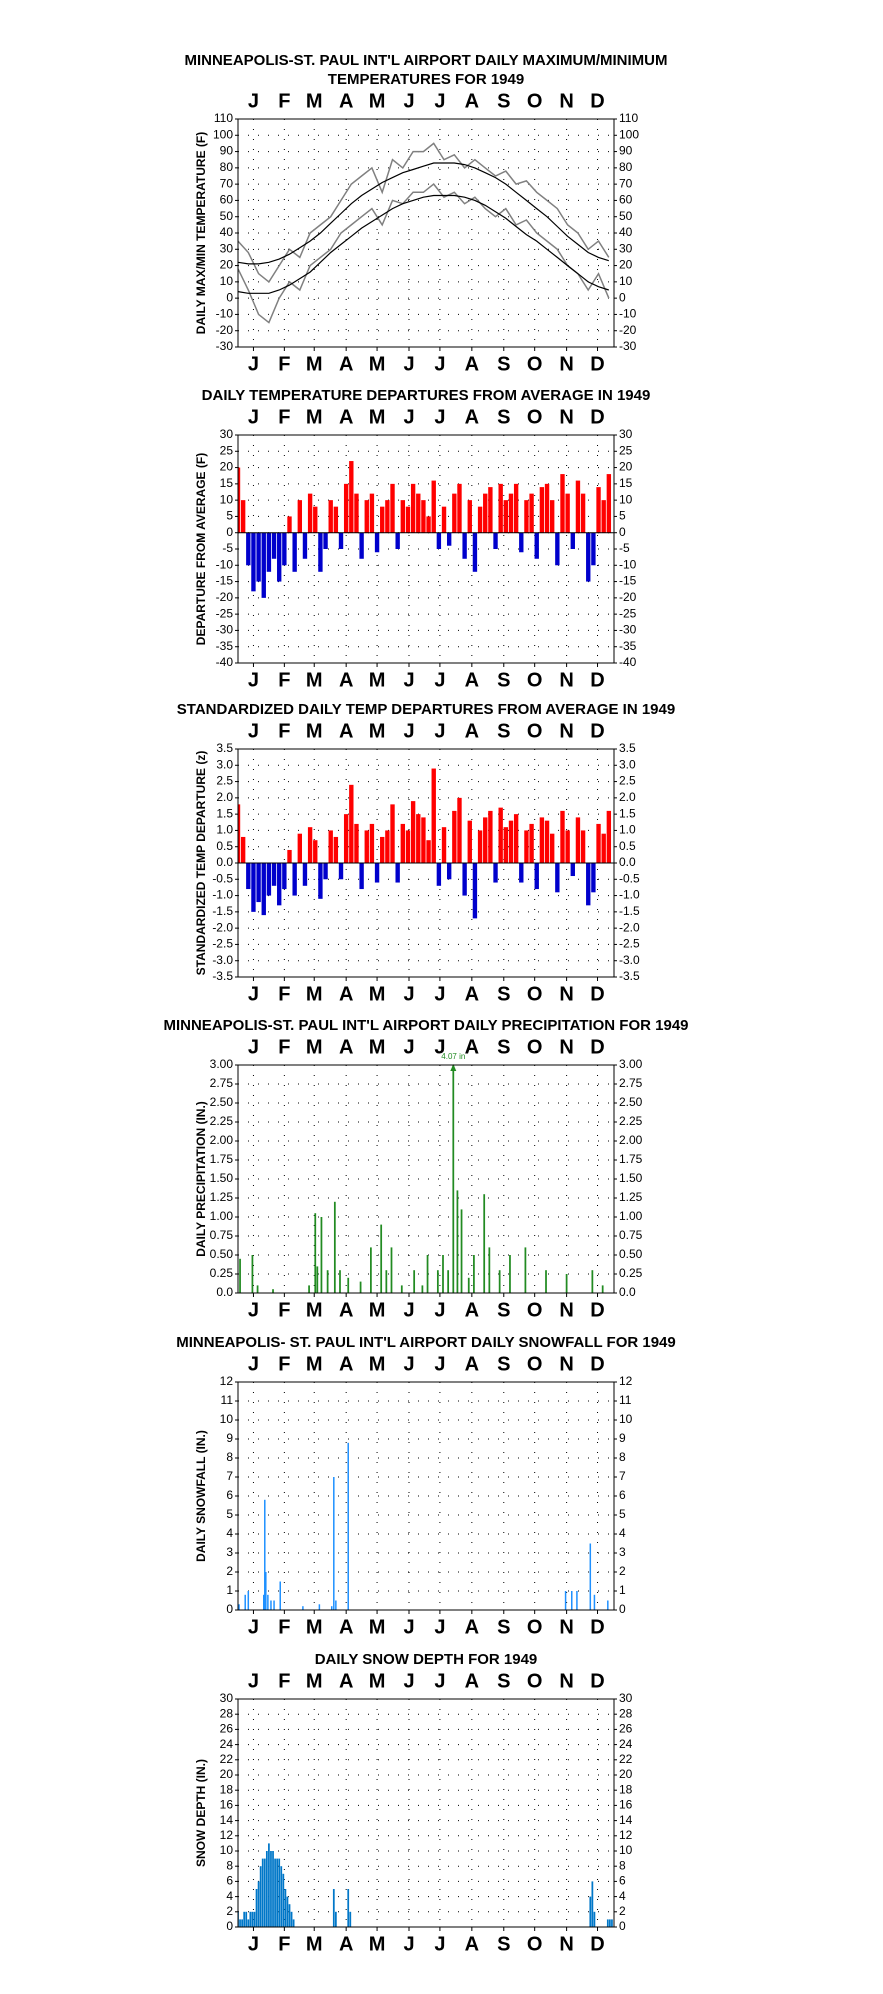 The height and width of the screenshot is (1994, 883). I want to click on y-tick-label: -10, so click(628, 314).